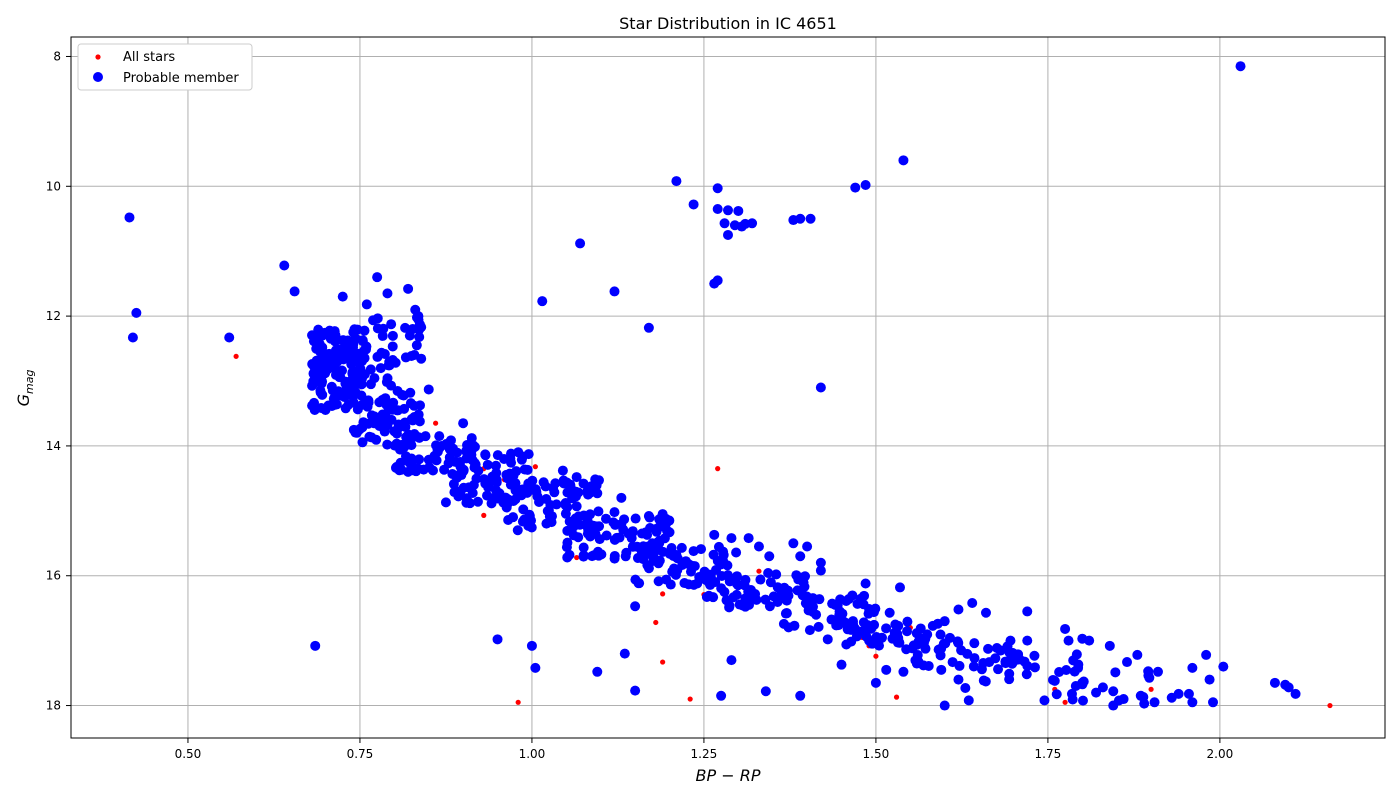 The width and height of the screenshot is (1400, 800). What do you see at coordinates (53, 576) in the screenshot?
I see `y-tick-label: 16` at bounding box center [53, 576].